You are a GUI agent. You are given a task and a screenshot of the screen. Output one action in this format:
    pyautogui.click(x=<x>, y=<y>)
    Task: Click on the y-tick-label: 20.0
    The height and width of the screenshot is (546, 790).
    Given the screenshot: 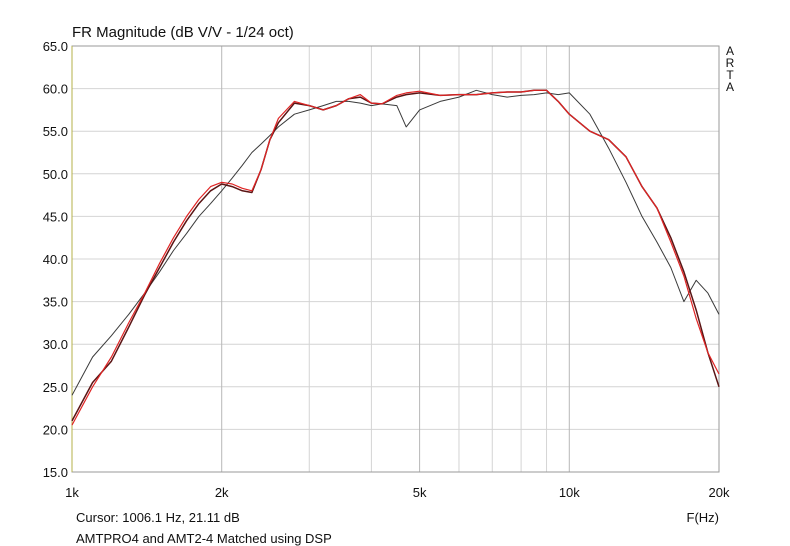 What is the action you would take?
    pyautogui.click(x=55, y=429)
    